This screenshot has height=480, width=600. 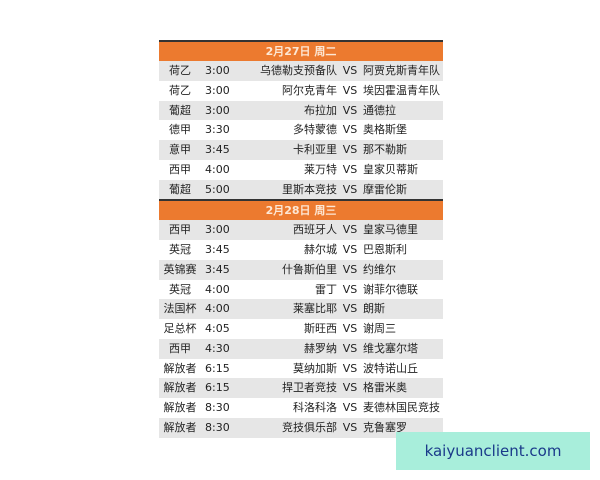 I want to click on match-league: 足总杯, so click(x=180, y=328).